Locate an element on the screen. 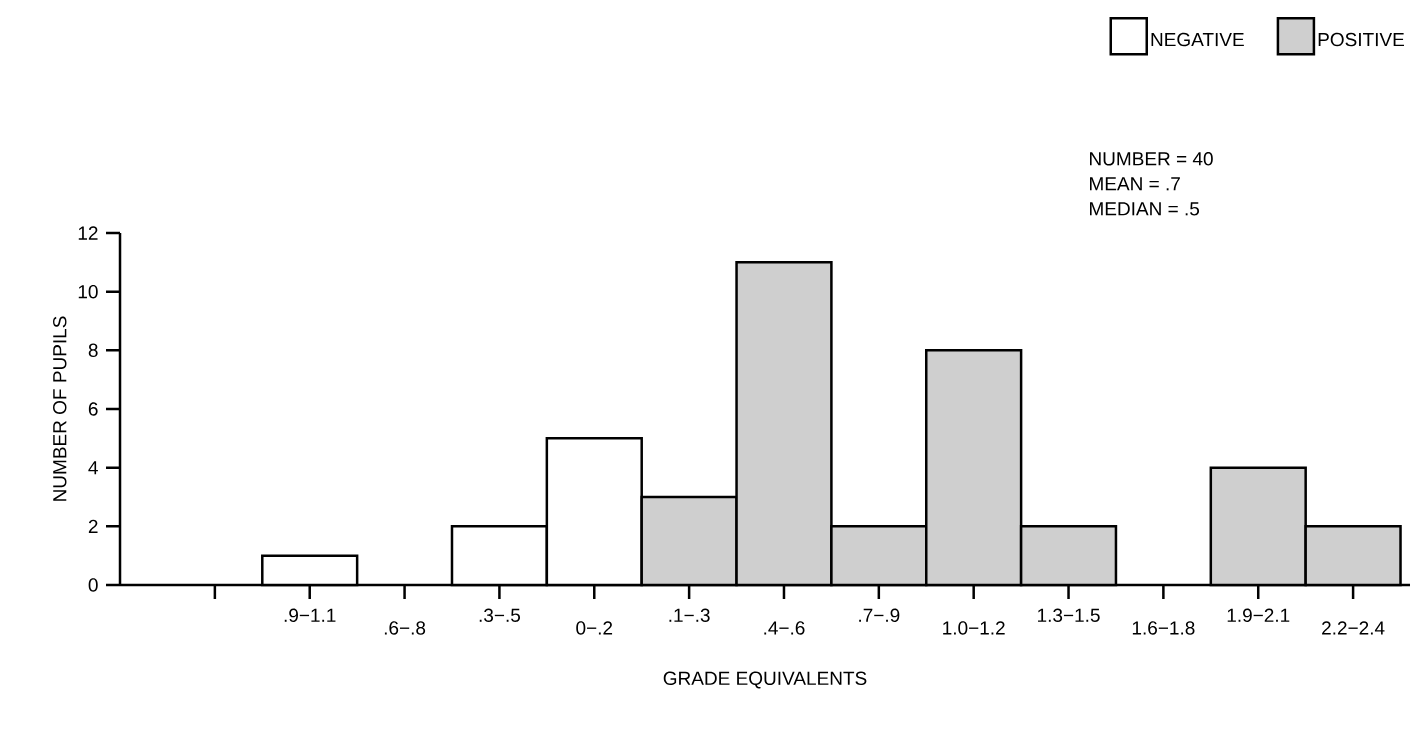  x-tick-label: 1.3−1.5 is located at coordinates (1069, 615).